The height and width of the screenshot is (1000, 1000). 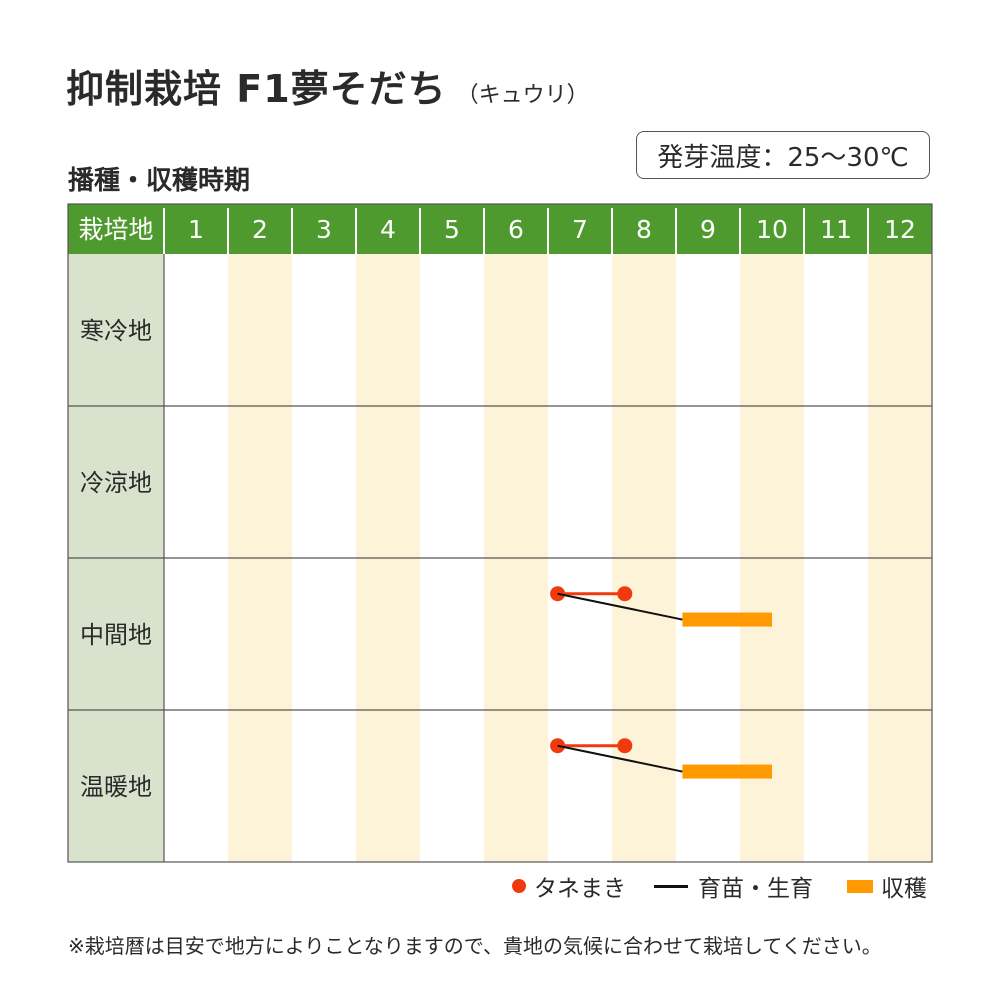 I want to click on legend: タネまき 育苗・生育 収穫, so click(x=719, y=886).